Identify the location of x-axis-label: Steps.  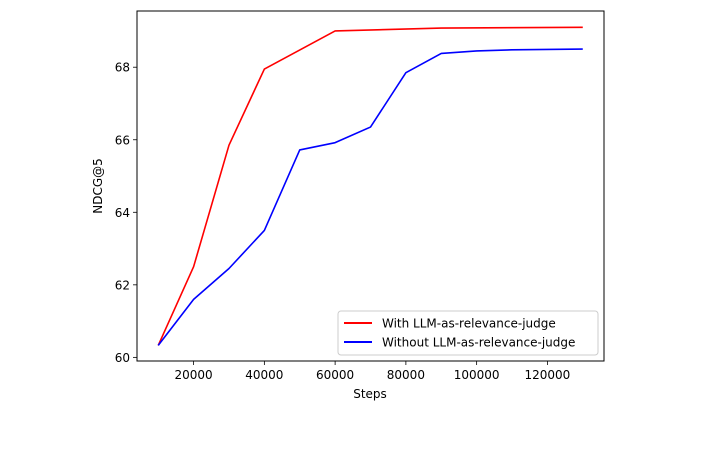
(370, 394).